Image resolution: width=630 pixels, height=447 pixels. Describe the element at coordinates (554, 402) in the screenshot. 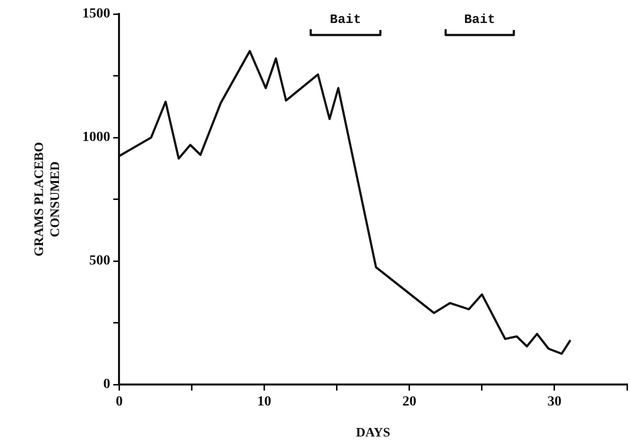

I see `x-tick-label: 30` at that location.